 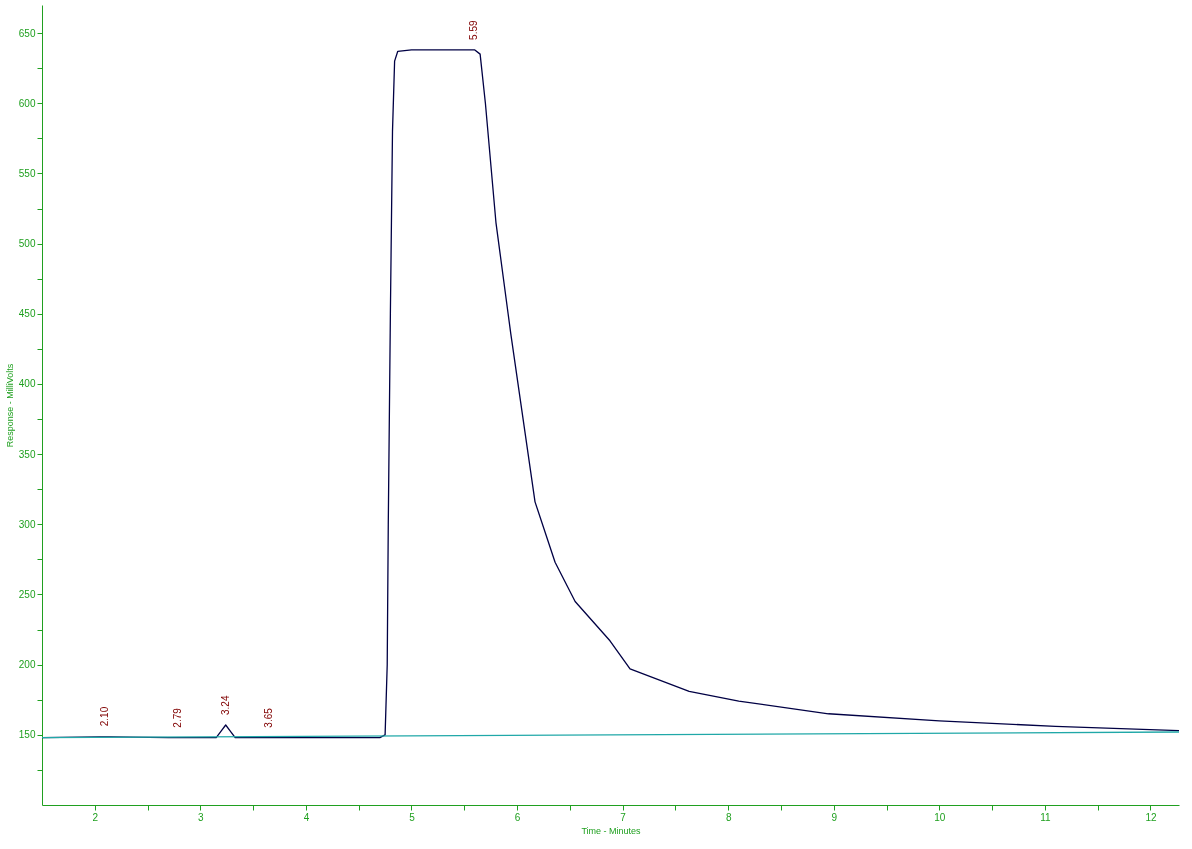 I want to click on y-tick-label: 200, so click(x=27, y=665).